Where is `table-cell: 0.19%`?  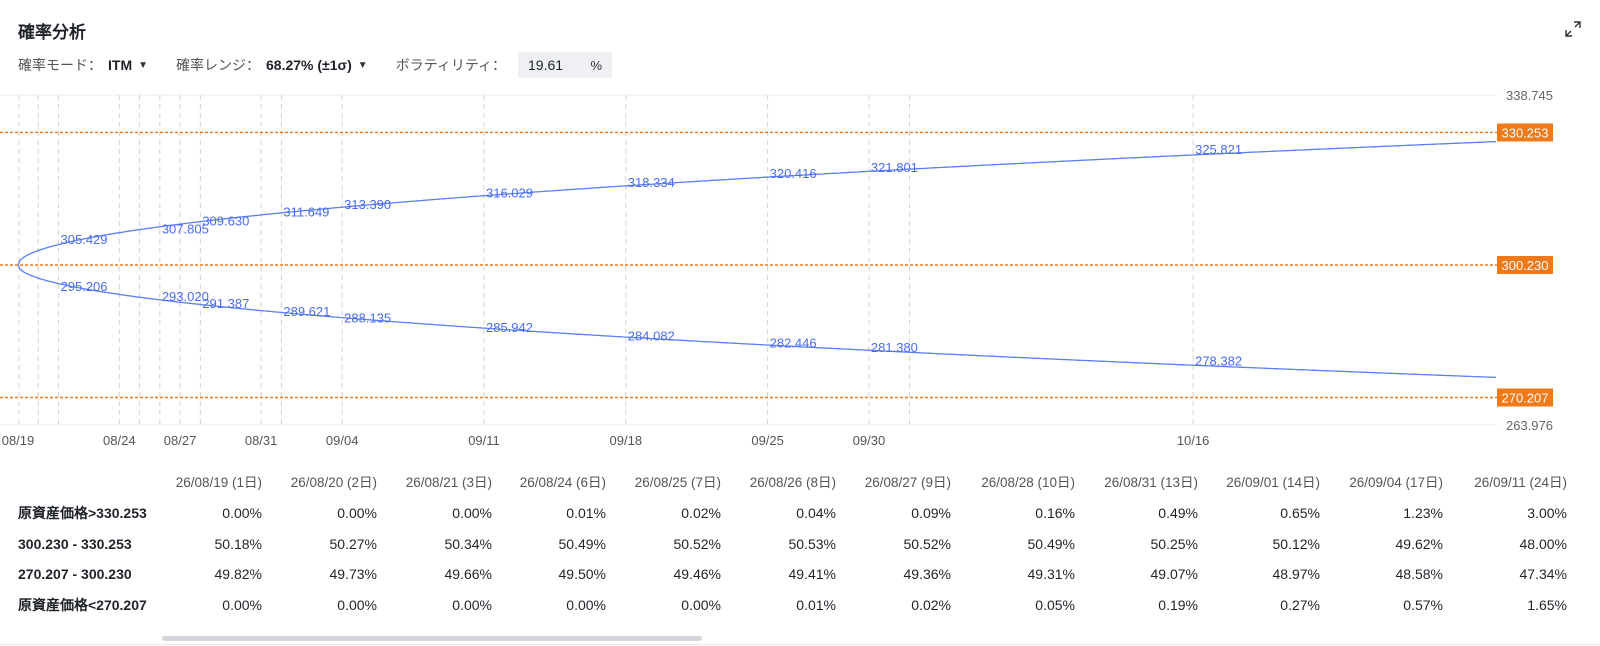 table-cell: 0.19% is located at coordinates (1178, 604).